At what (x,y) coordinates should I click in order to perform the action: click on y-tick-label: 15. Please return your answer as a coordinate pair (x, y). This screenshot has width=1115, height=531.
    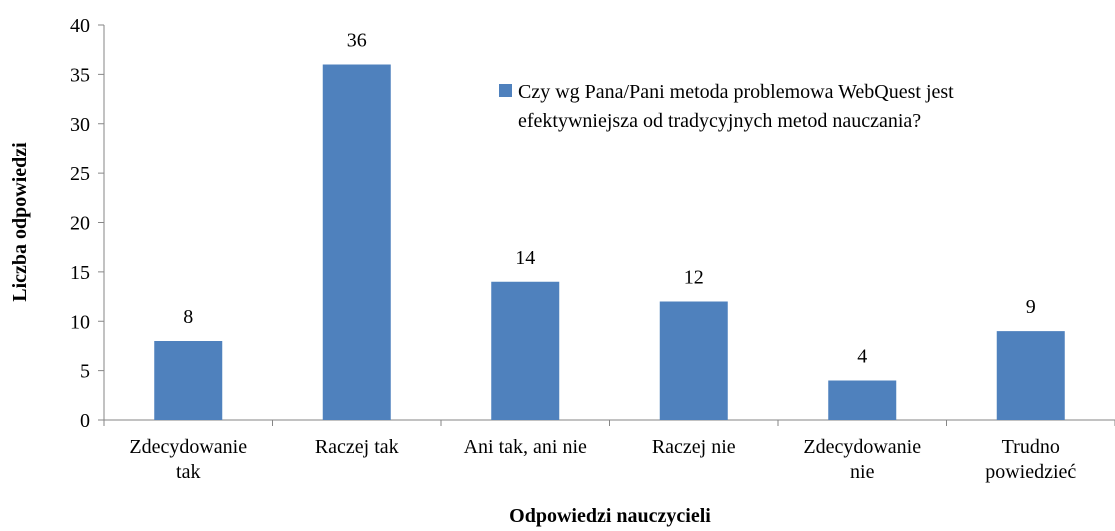
    Looking at the image, I should click on (80, 273).